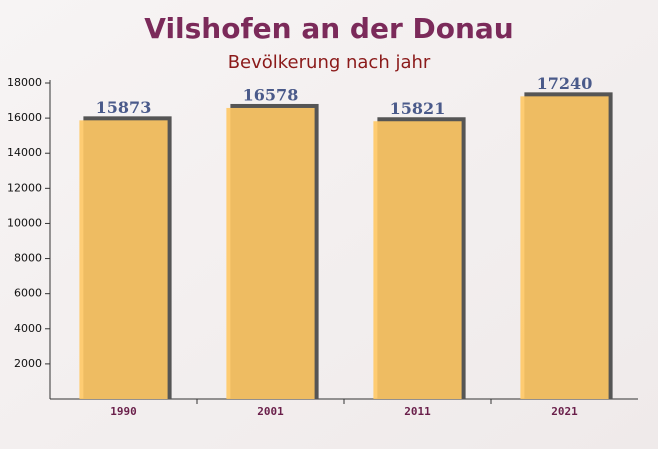  I want to click on x-tick-label: 2021, so click(564, 411).